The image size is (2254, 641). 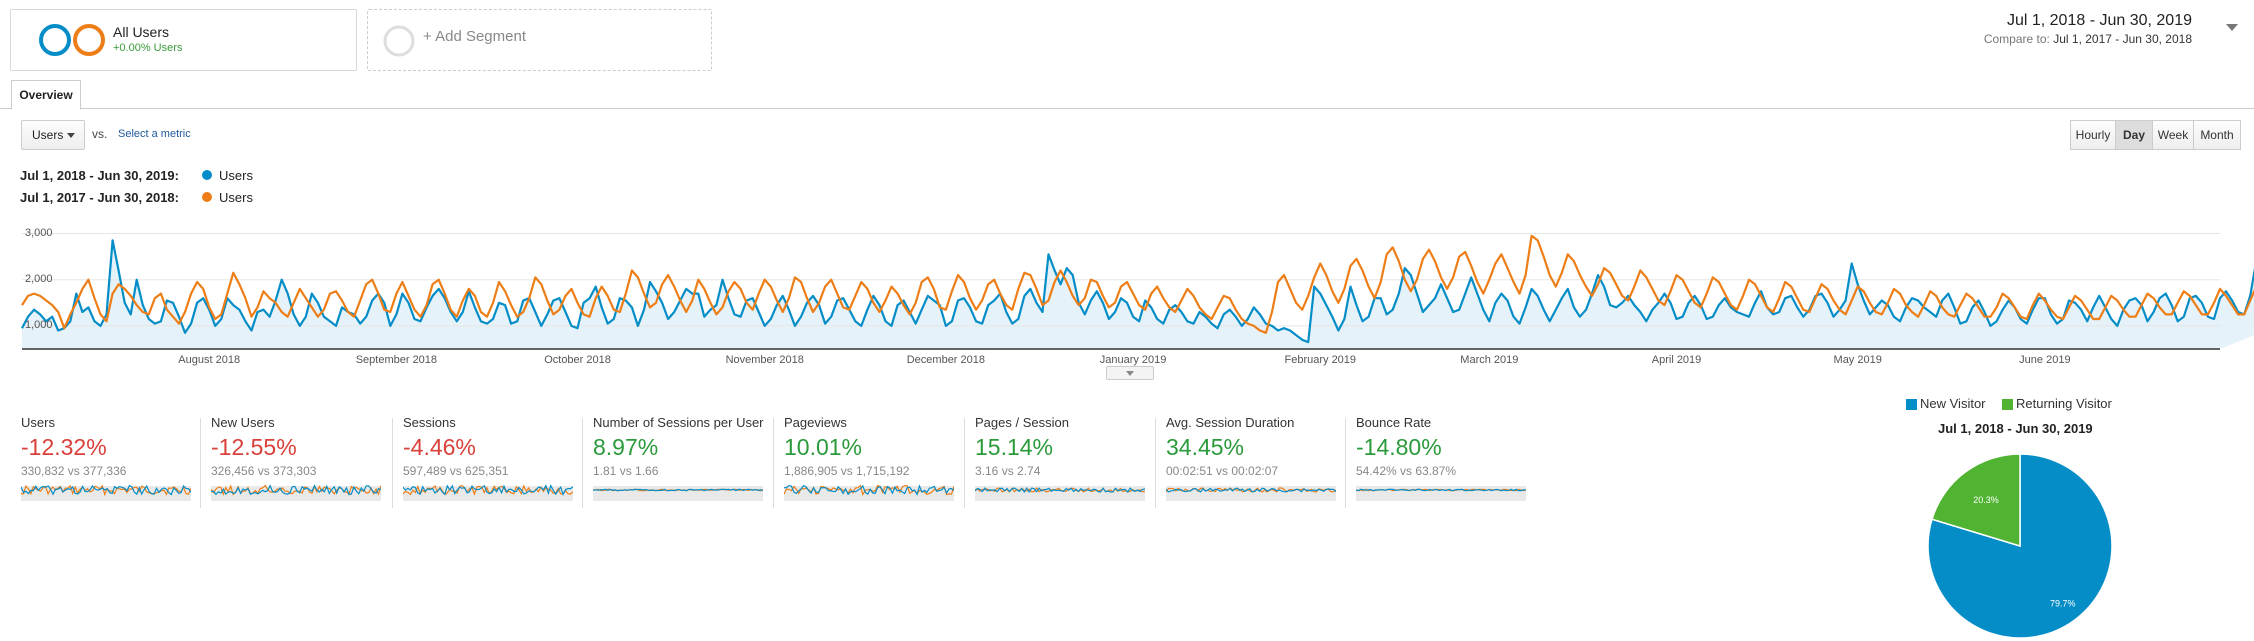 I want to click on x-tick-label: December 2018, so click(x=946, y=360).